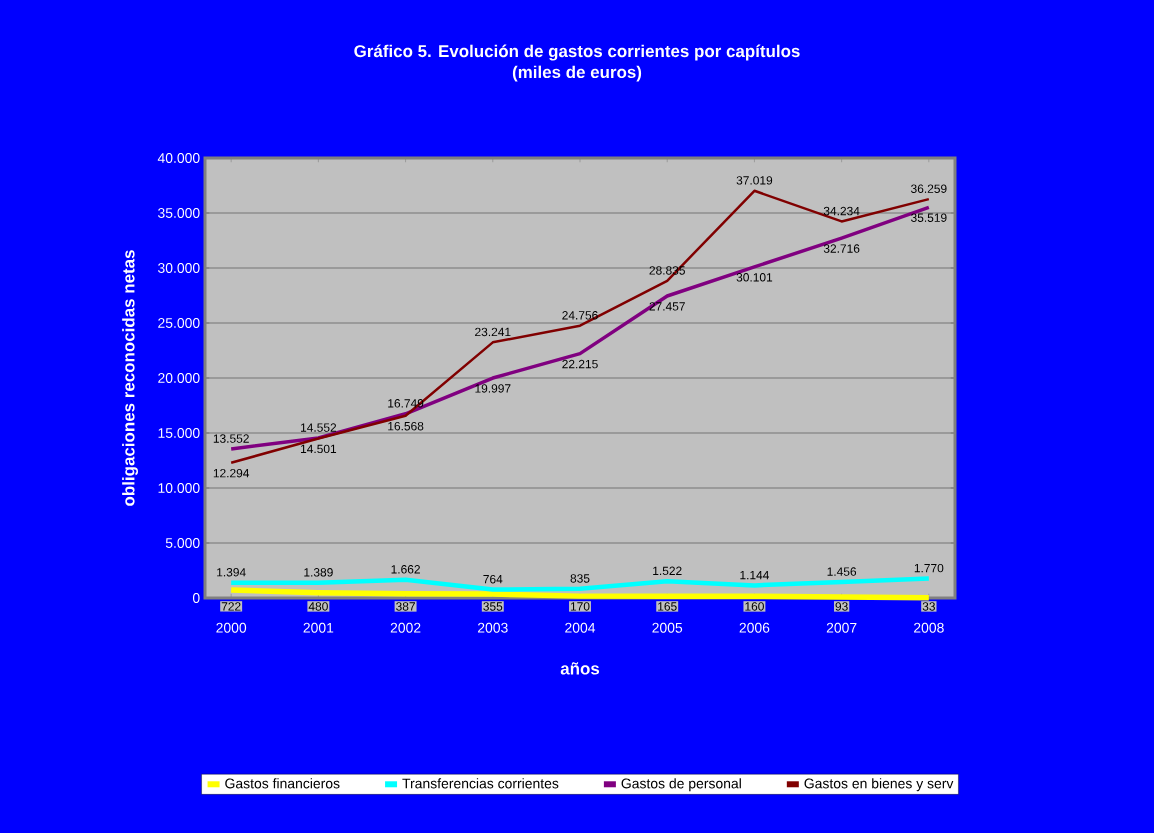 Image resolution: width=1154 pixels, height=833 pixels. Describe the element at coordinates (319, 427) in the screenshot. I see `data-label: 14.552` at that location.